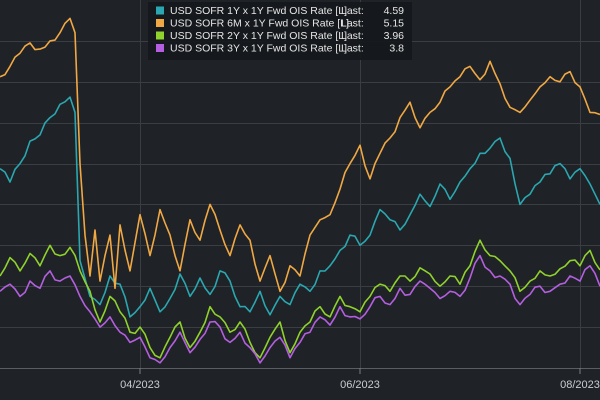 The image size is (600, 400). I want to click on legend-background, so click(280, 31).